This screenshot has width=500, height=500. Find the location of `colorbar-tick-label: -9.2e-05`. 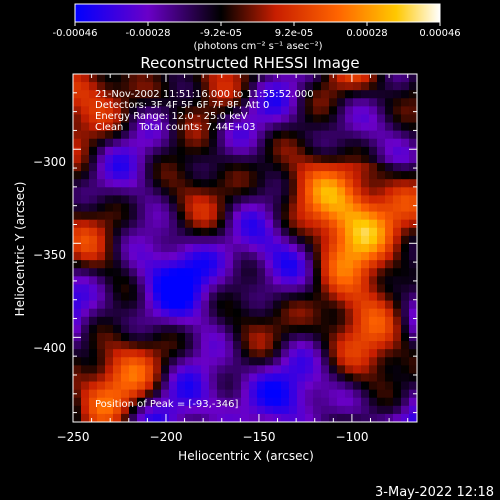

colorbar-tick-label: -9.2e-05 is located at coordinates (221, 33).